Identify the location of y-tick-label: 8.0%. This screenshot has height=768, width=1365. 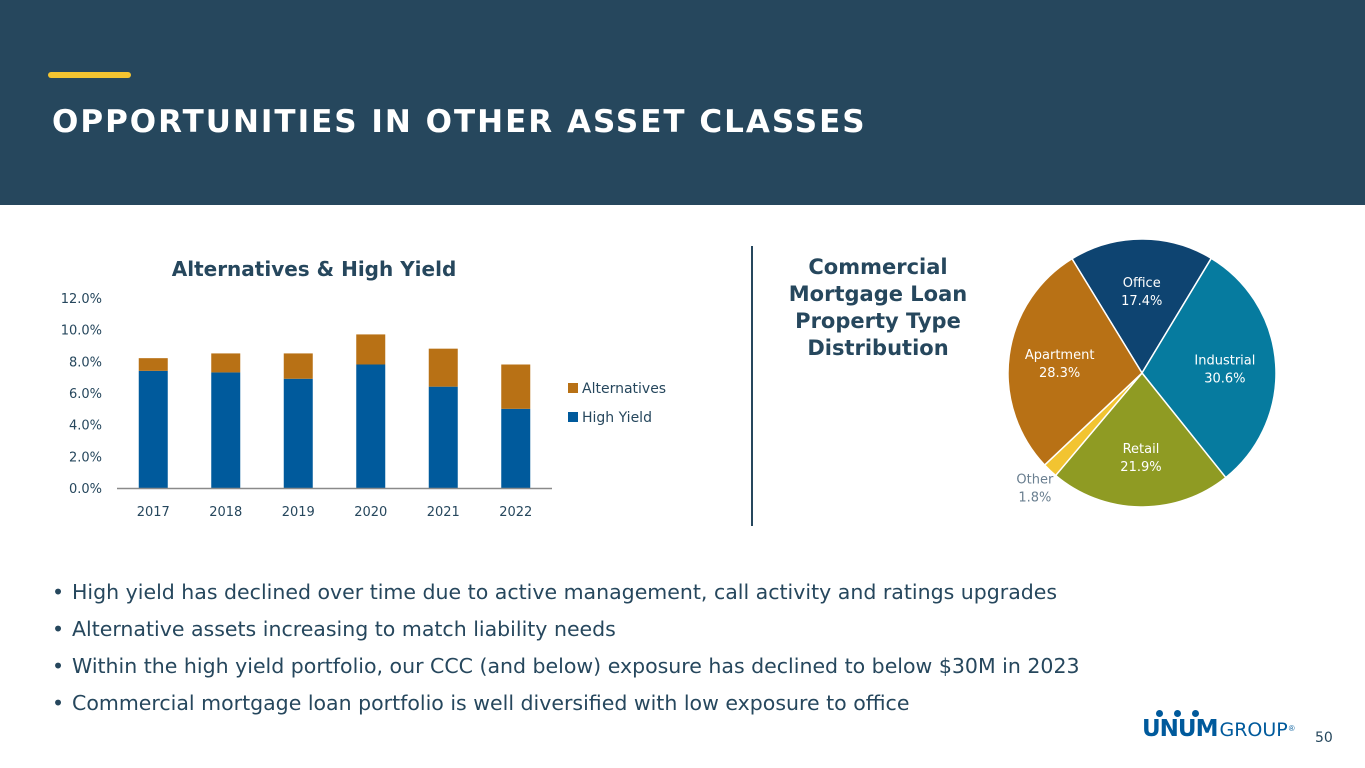
(85, 362).